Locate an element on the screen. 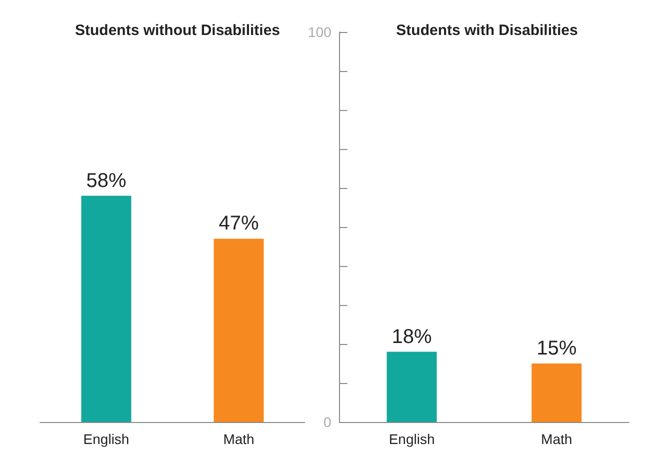 The width and height of the screenshot is (659, 450). y-tick-label: 100 is located at coordinates (320, 32).